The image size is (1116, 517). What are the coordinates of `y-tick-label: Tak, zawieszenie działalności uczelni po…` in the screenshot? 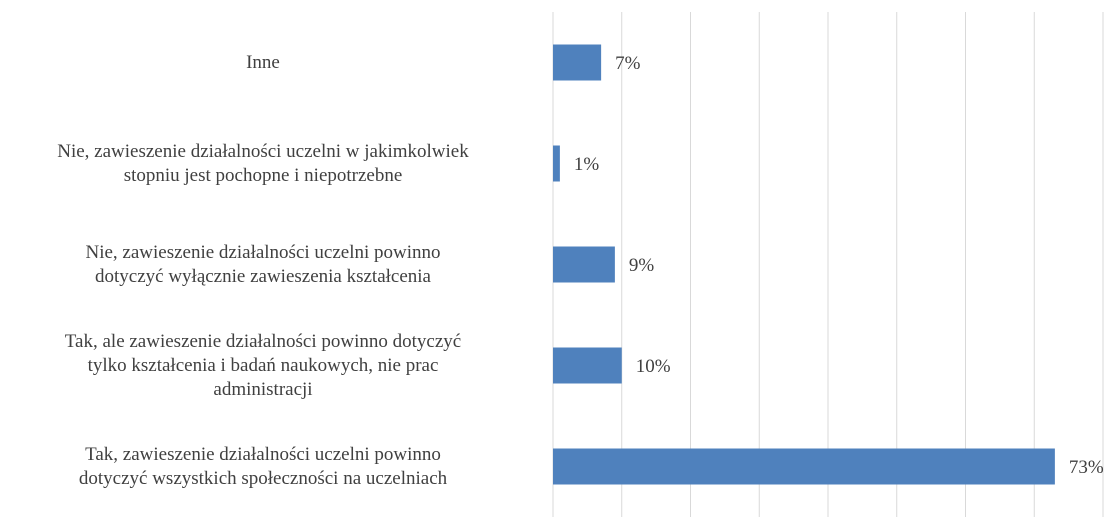 It's located at (263, 466).